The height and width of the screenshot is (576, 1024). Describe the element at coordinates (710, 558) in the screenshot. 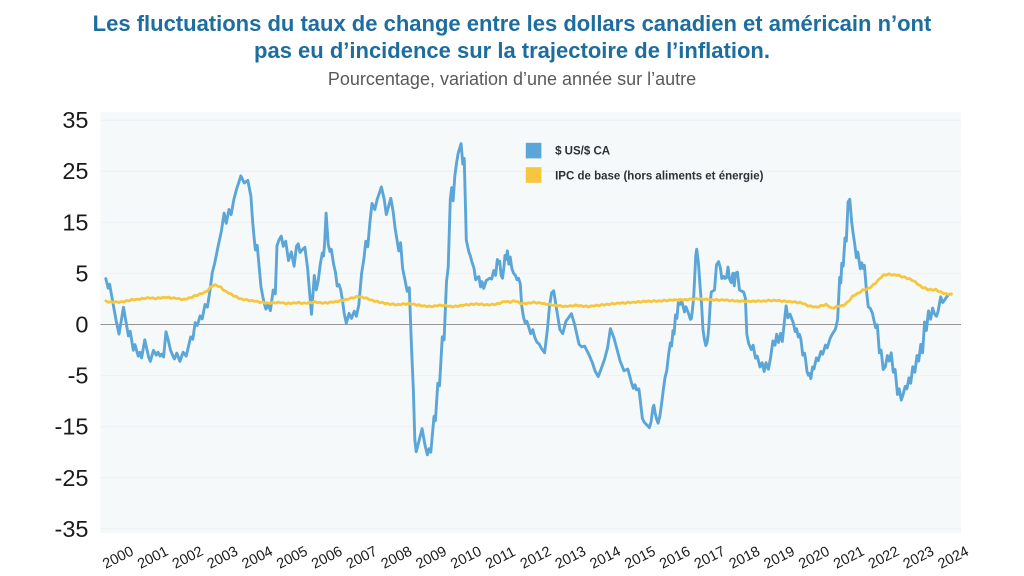

I see `svg-text: 2017` at that location.